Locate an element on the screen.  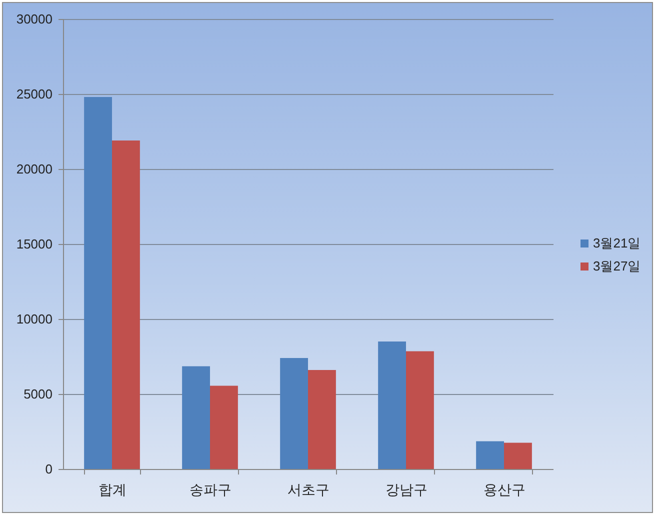
y-tick-label: 5000 is located at coordinates (38, 394).